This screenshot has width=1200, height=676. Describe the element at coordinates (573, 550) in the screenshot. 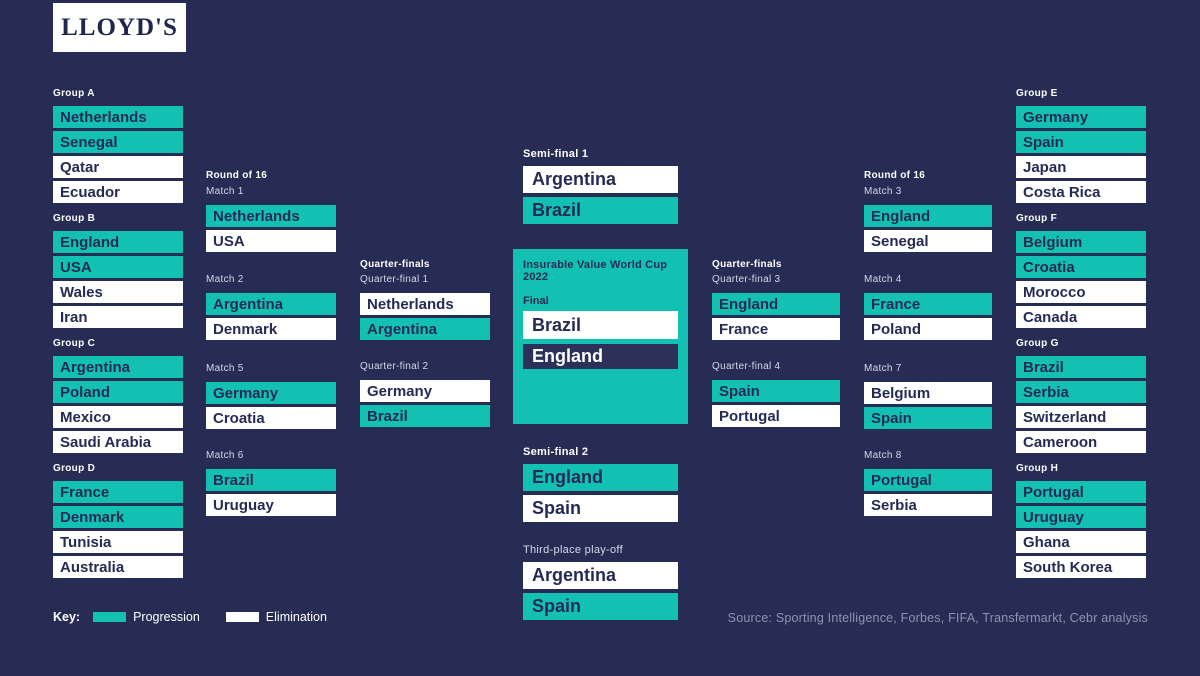

I see `third-place-label: Third-place play-off` at that location.